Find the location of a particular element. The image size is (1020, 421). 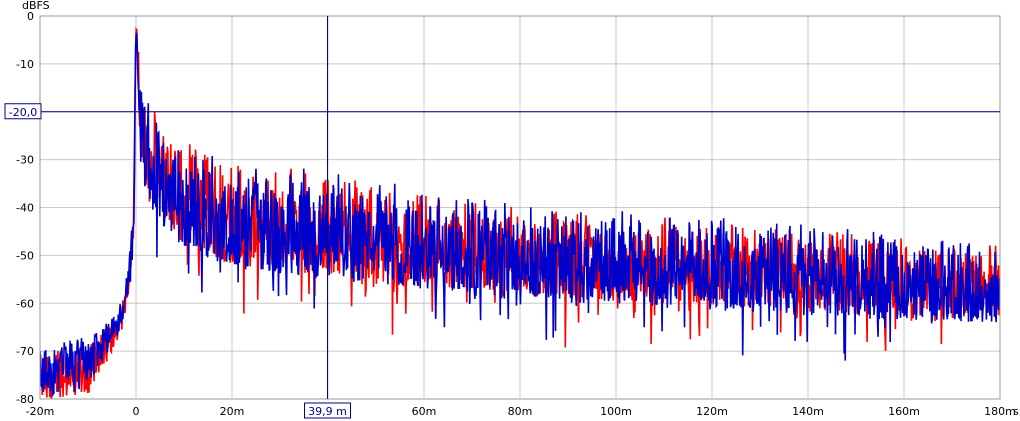

x-cursor-readout: 39,9 m is located at coordinates (327, 411).